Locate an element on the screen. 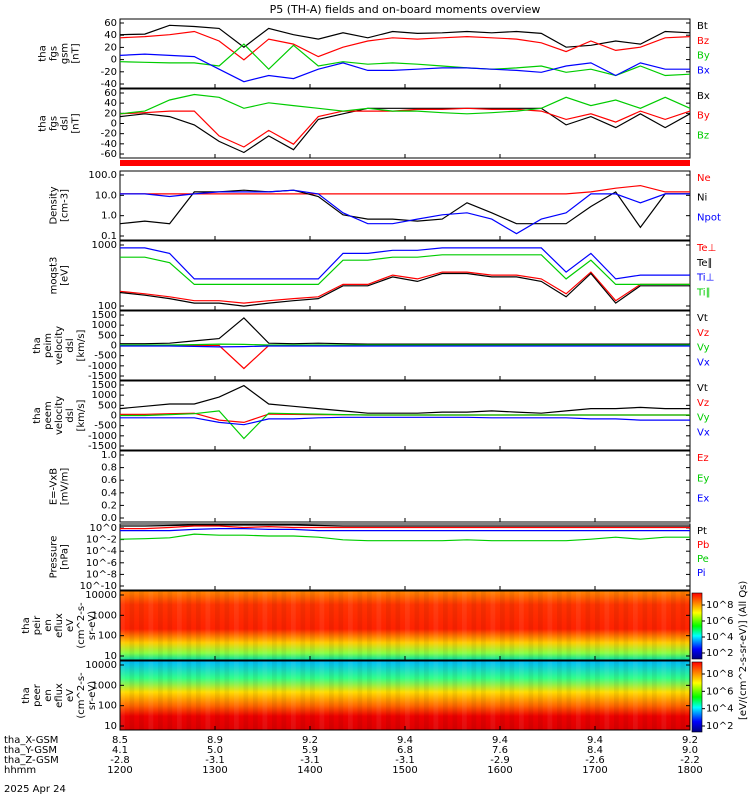 This screenshot has height=800, width=750. series-Vx is located at coordinates (405, 421).